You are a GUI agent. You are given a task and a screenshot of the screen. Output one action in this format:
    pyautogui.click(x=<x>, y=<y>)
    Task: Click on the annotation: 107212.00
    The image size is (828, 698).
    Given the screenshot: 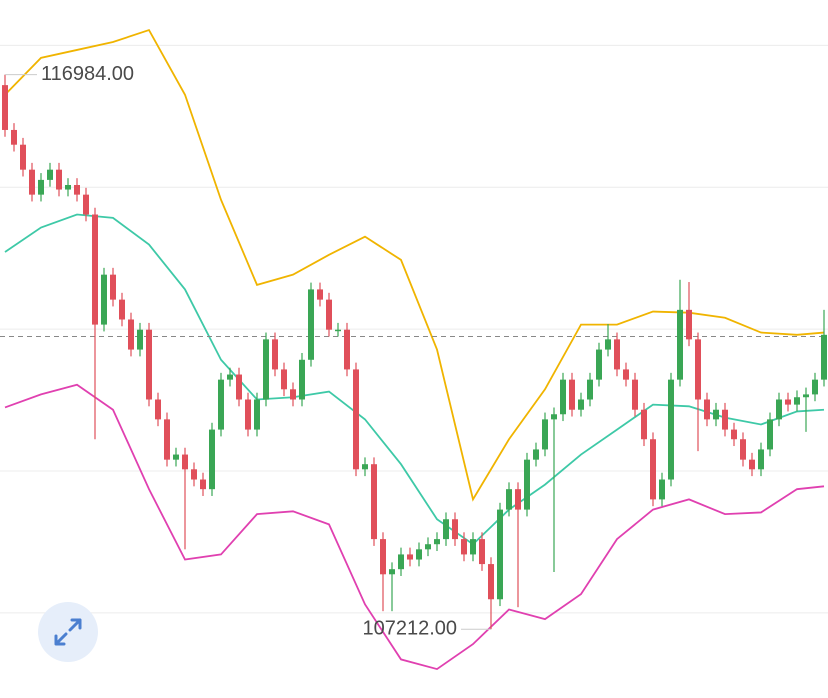 What is the action you would take?
    pyautogui.click(x=409, y=629)
    